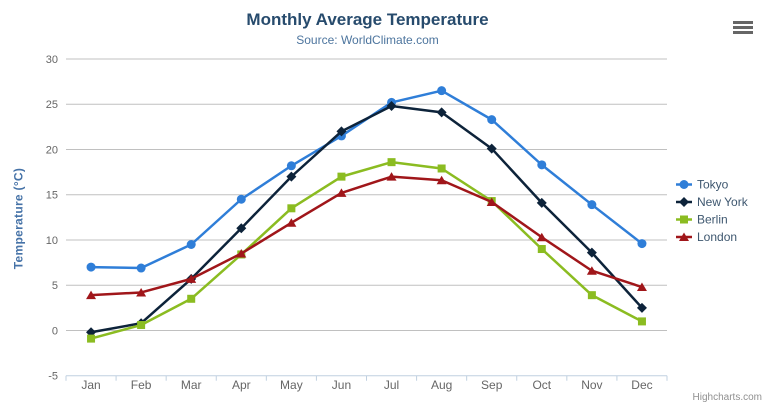 The width and height of the screenshot is (769, 416). I want to click on legend-marker-circle, so click(684, 184).